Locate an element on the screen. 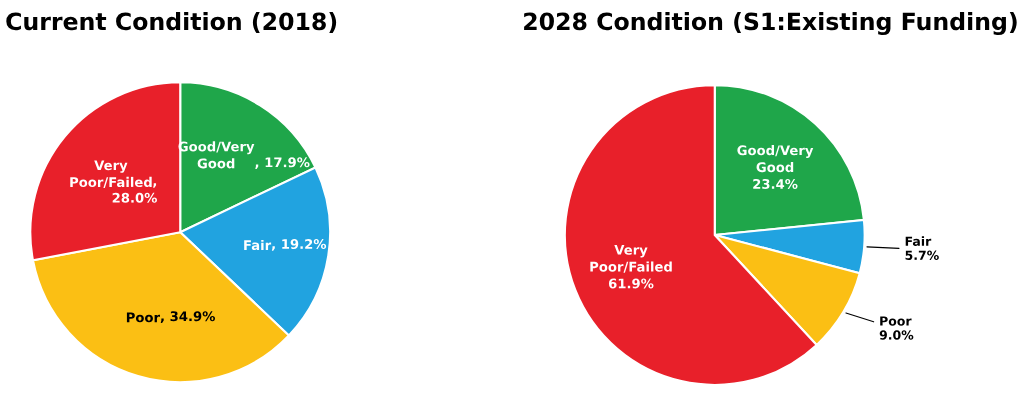  data-label: , 19.2% is located at coordinates (299, 245).